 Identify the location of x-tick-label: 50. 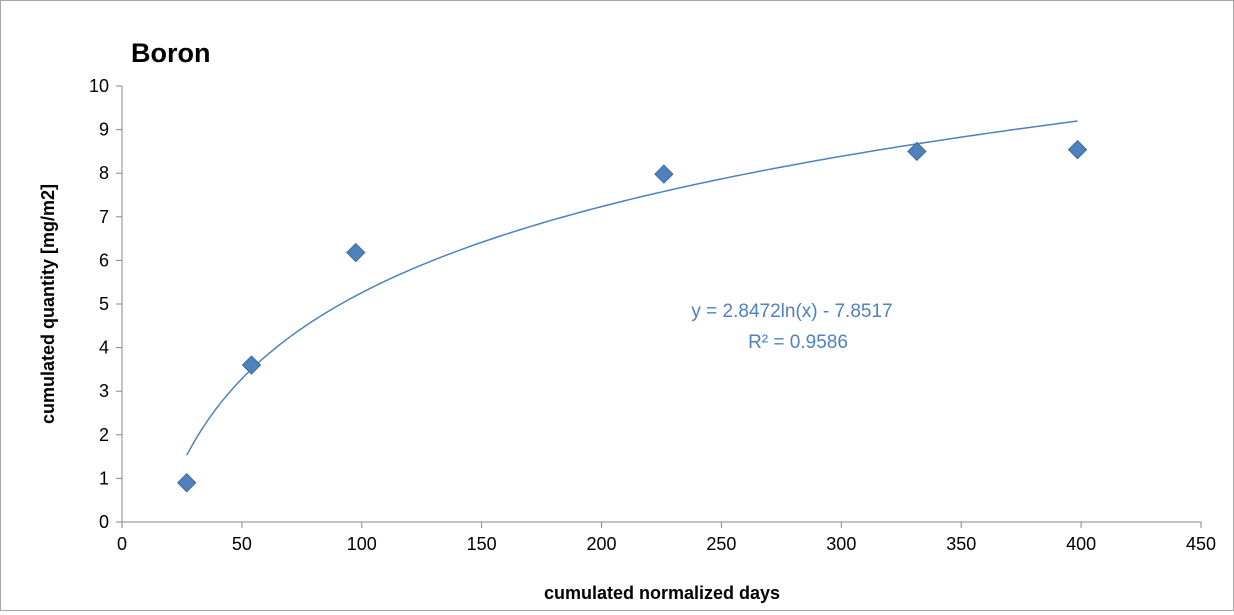
(242, 544).